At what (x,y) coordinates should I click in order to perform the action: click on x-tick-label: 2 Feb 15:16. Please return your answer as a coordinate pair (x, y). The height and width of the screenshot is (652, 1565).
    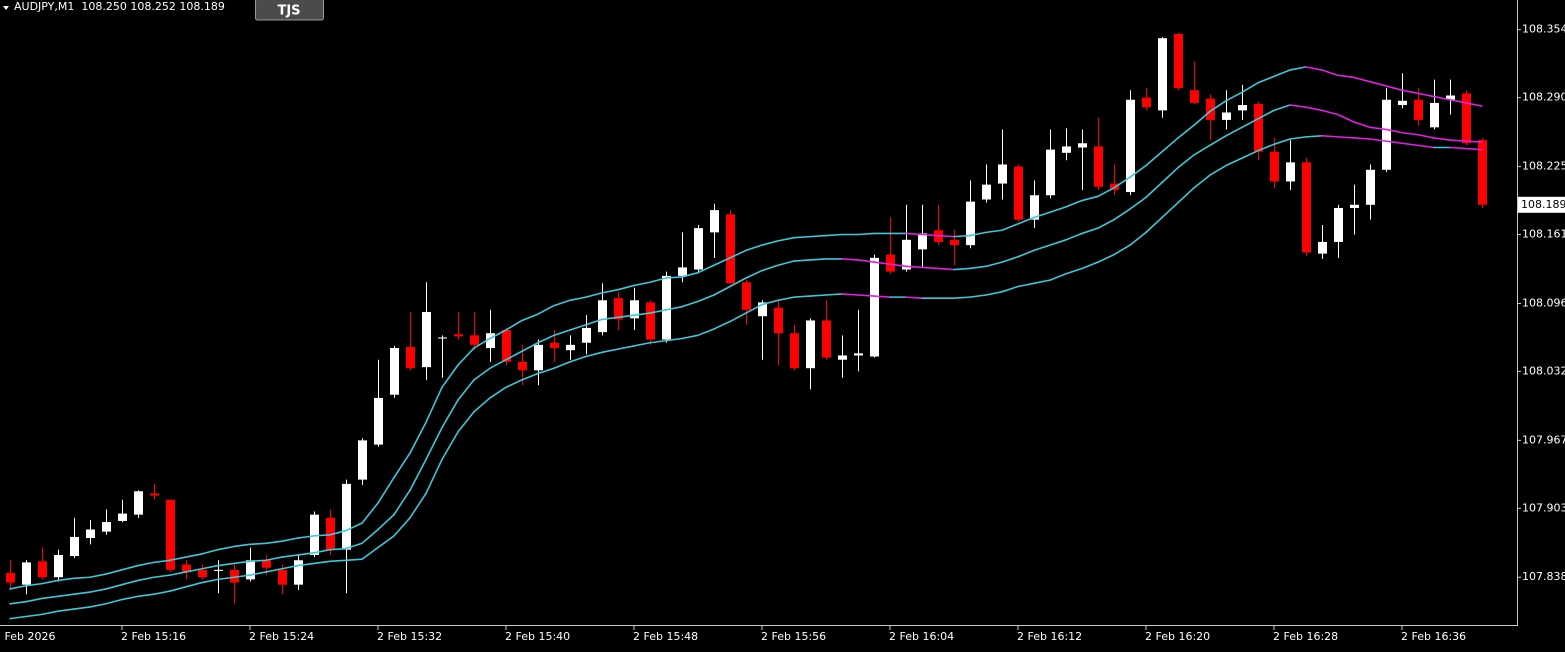
    Looking at the image, I should click on (153, 636).